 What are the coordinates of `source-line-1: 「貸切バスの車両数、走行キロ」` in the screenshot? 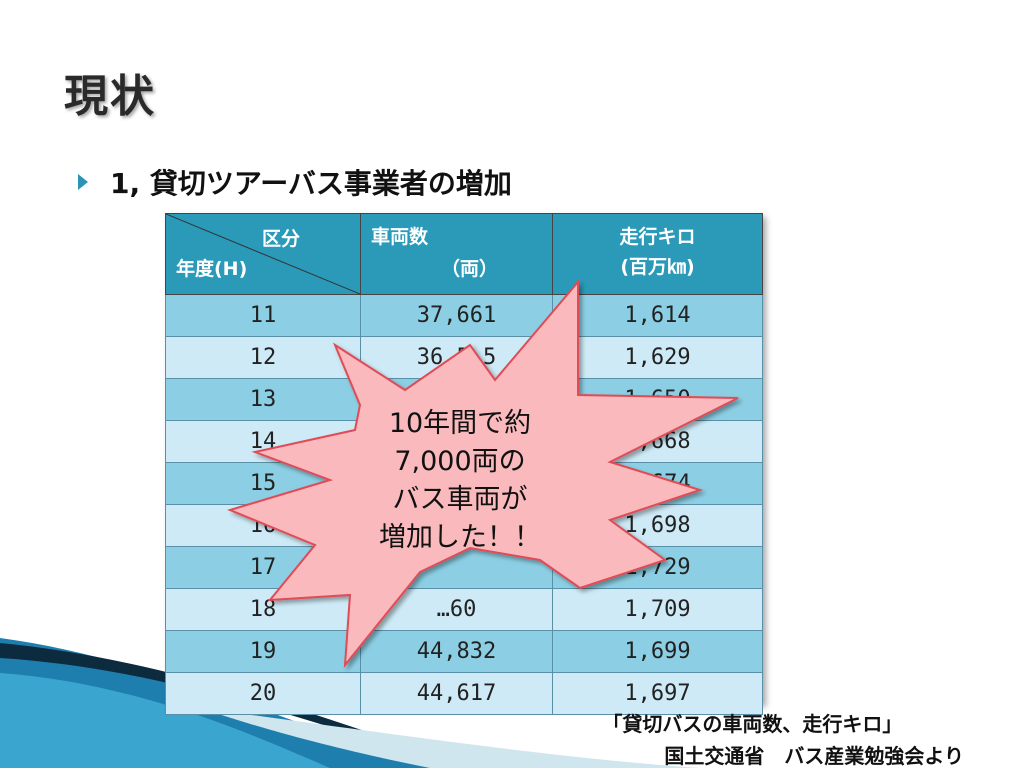 It's located at (752, 724).